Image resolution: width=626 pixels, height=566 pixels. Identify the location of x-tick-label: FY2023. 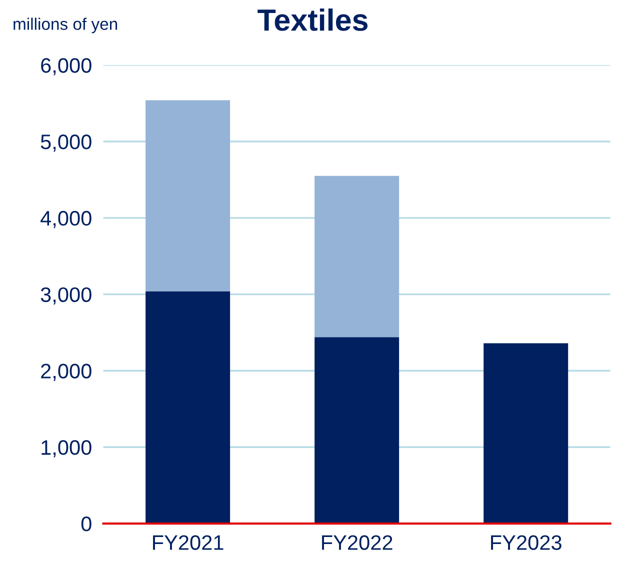
(526, 542).